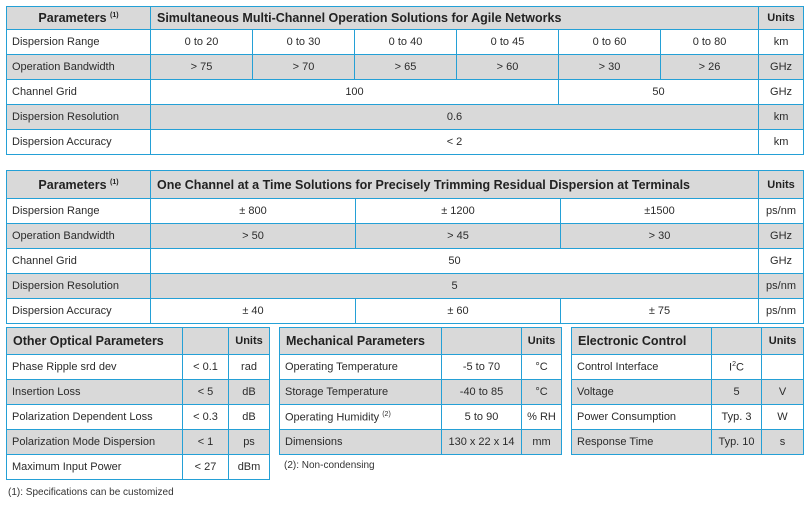  Describe the element at coordinates (360, 417) in the screenshot. I see `row-label: Operating Humidity (2)` at that location.